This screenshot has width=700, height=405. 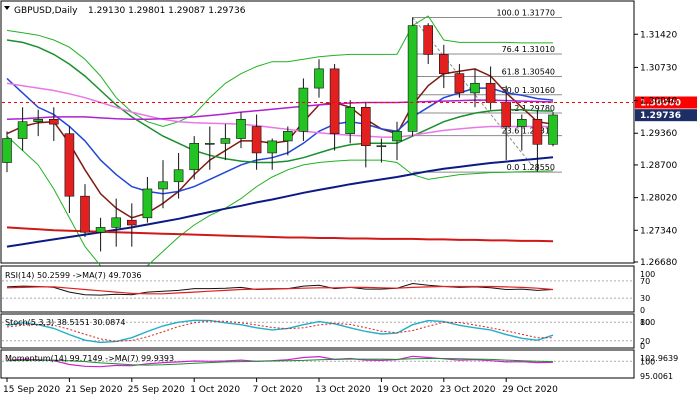 I want to click on current-price-box, so click(x=666, y=115).